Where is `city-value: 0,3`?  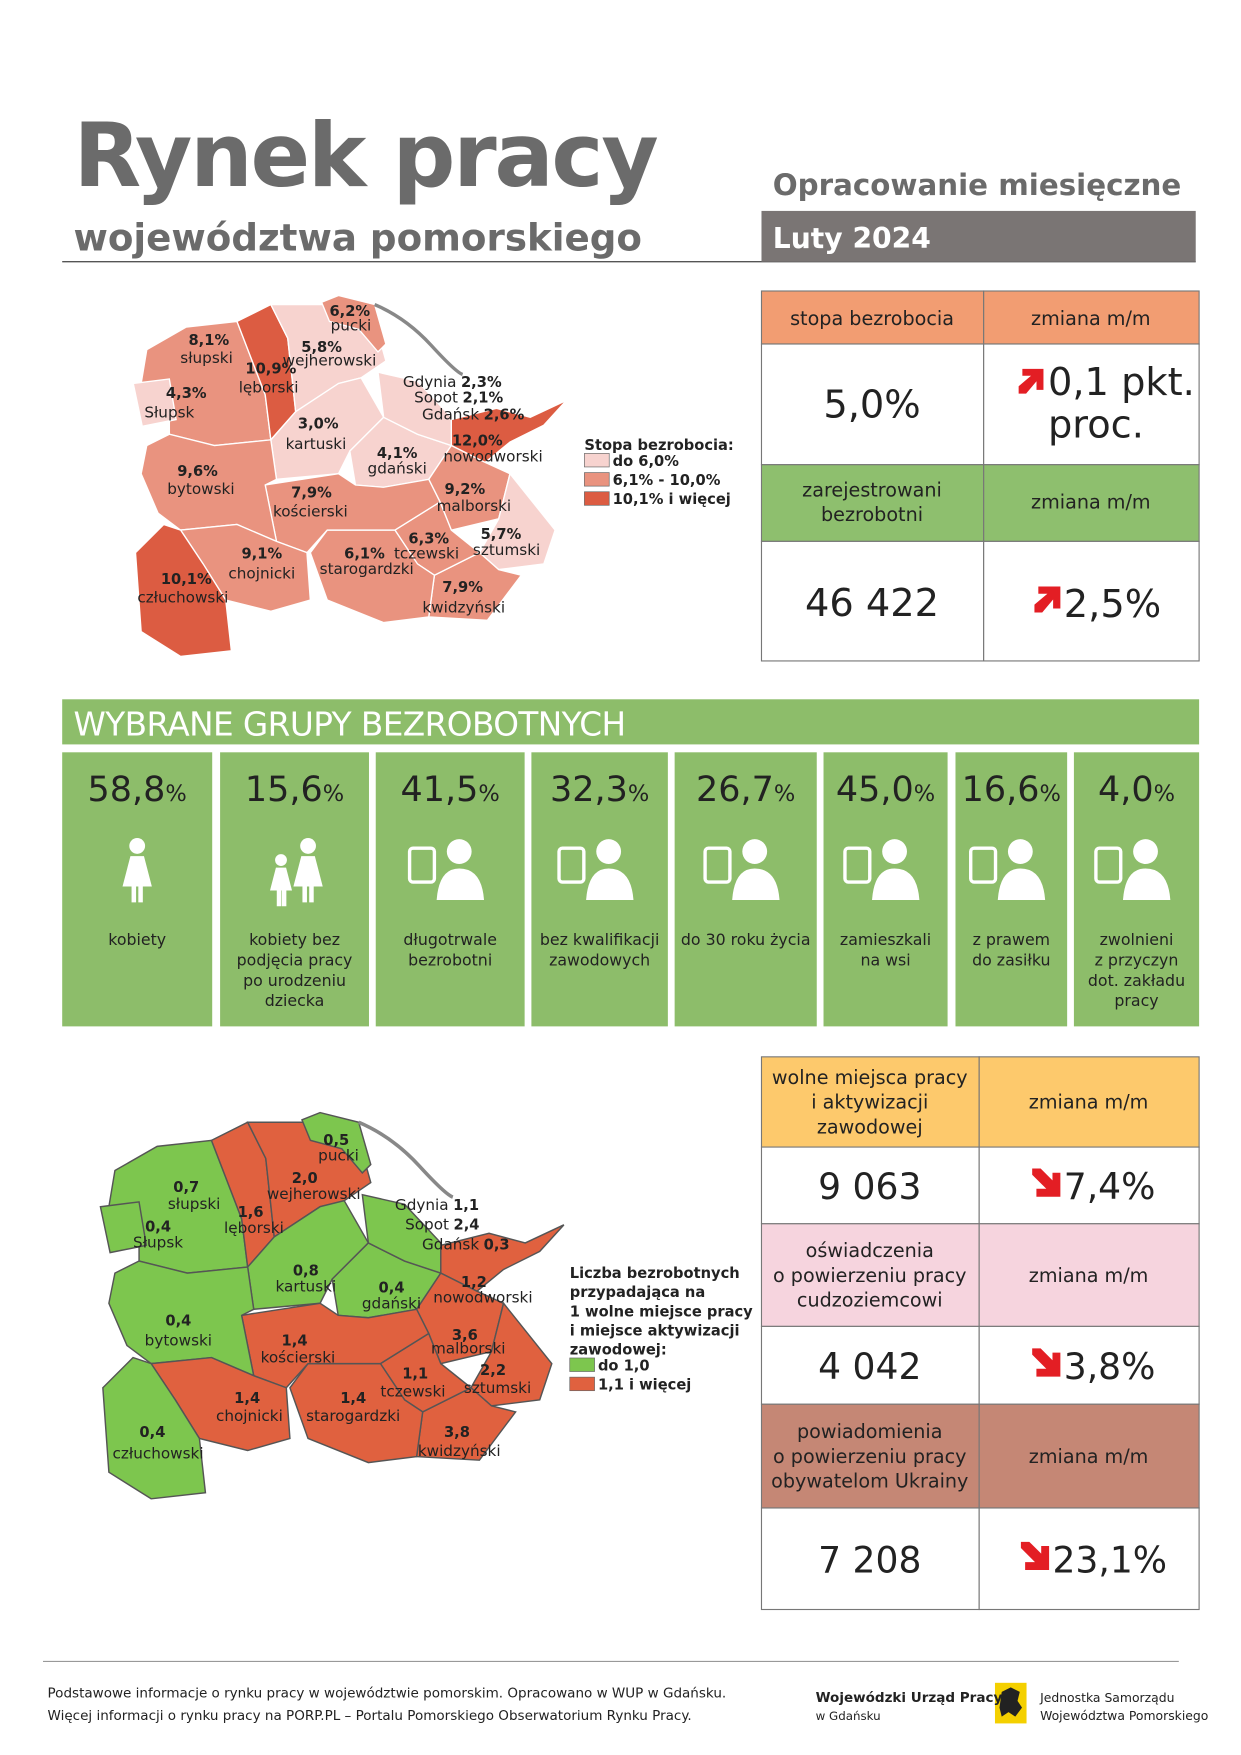 city-value: 0,3 is located at coordinates (497, 1245).